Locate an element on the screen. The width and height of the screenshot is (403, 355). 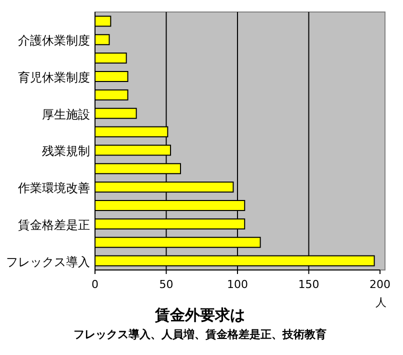
y-tick-label: 厚生施設 is located at coordinates (66, 114).